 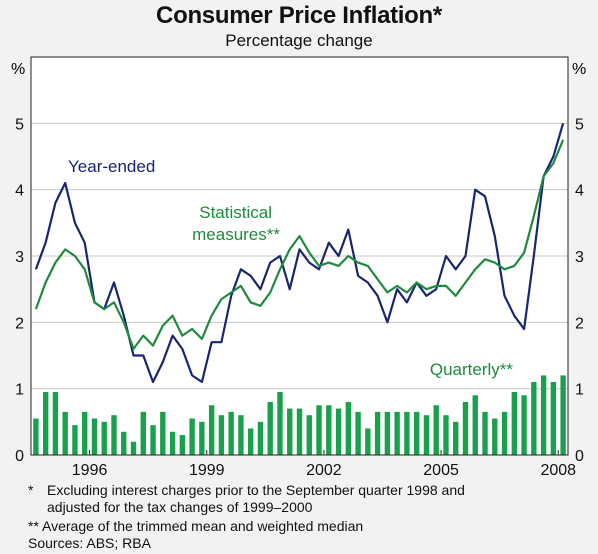 I want to click on y-tick-left-4: 4, so click(x=19, y=191).